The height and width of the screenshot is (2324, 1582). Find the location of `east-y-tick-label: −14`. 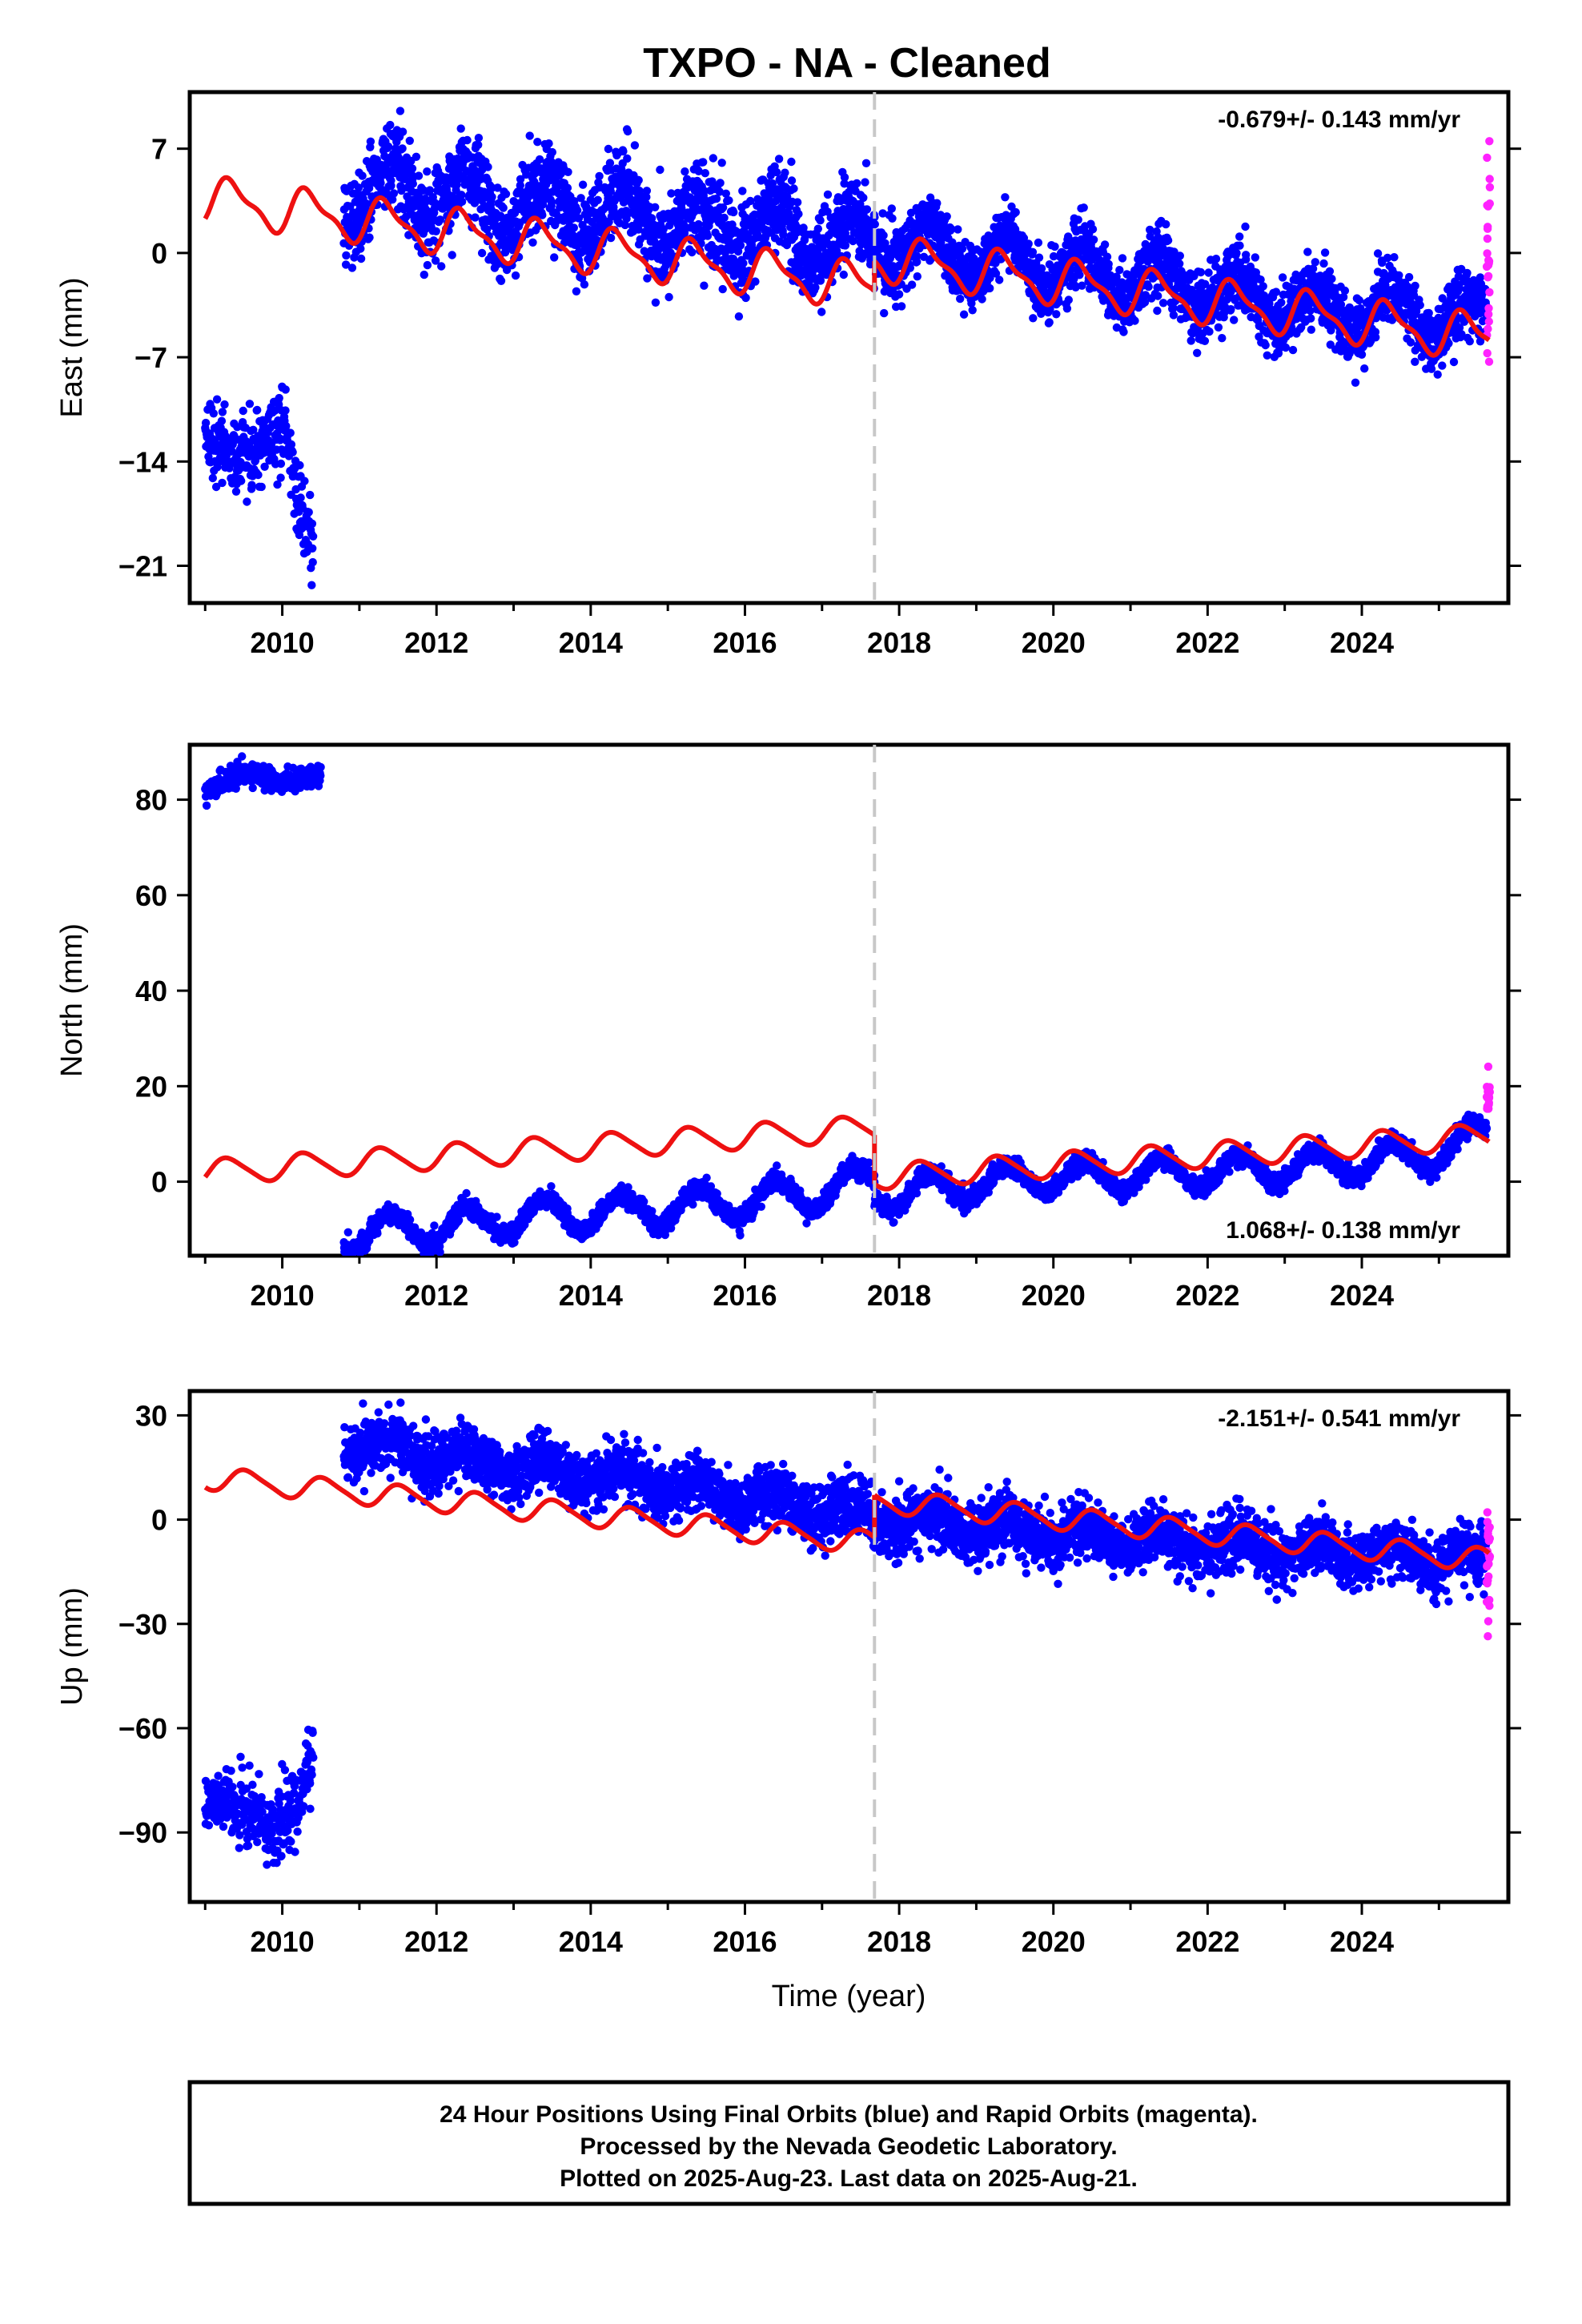

east-y-tick-label: −14 is located at coordinates (142, 462).